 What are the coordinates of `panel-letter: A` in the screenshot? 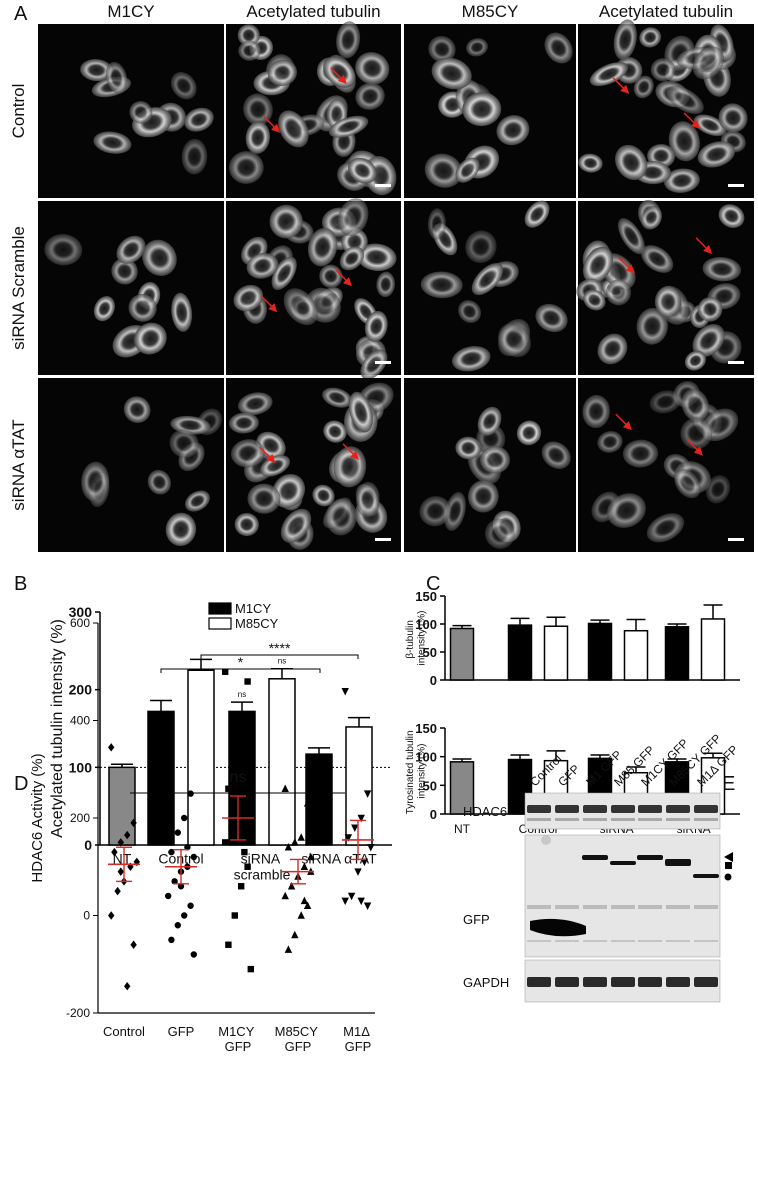 It's located at (21, 14).